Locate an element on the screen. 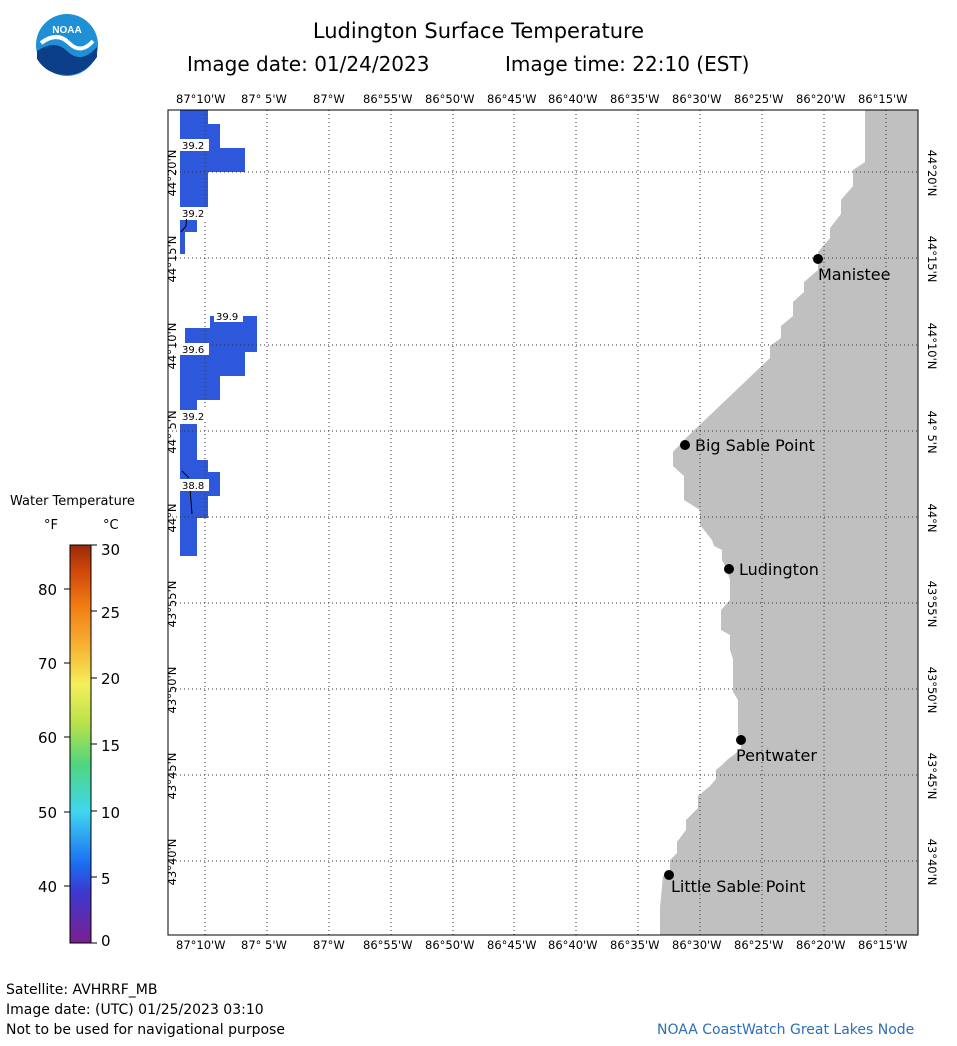 The height and width of the screenshot is (1046, 957). lon-bottom-label: 87°10'W is located at coordinates (201, 945).